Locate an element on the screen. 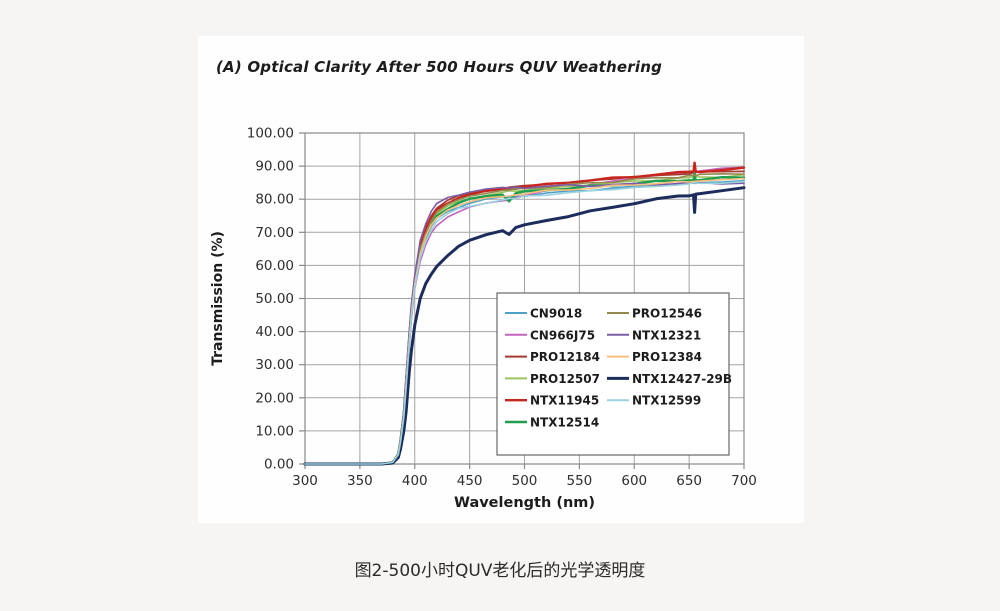 The width and height of the screenshot is (1000, 611). legend-label-NTX11945: NTX11945 is located at coordinates (564, 401).